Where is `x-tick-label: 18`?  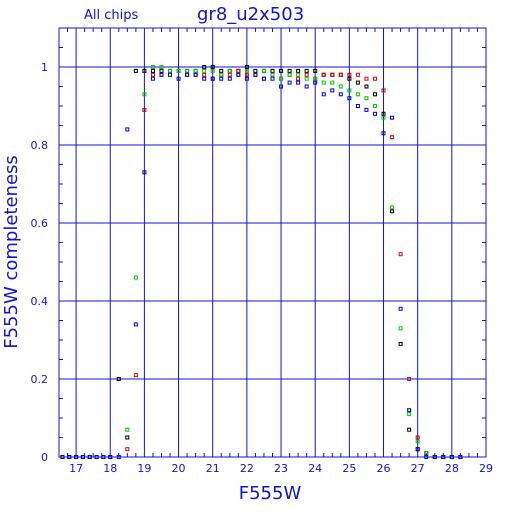
x-tick-label: 18 is located at coordinates (110, 468).